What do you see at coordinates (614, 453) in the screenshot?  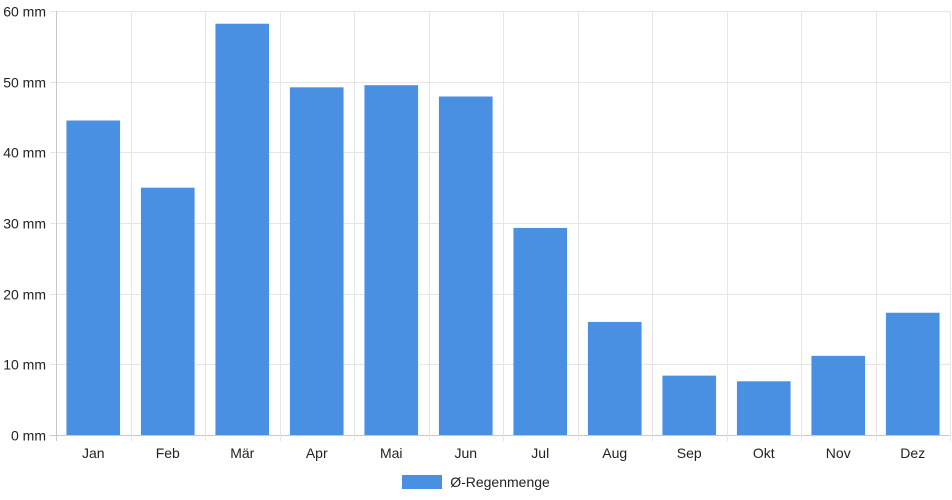 I see `x-tick-label: Aug` at bounding box center [614, 453].